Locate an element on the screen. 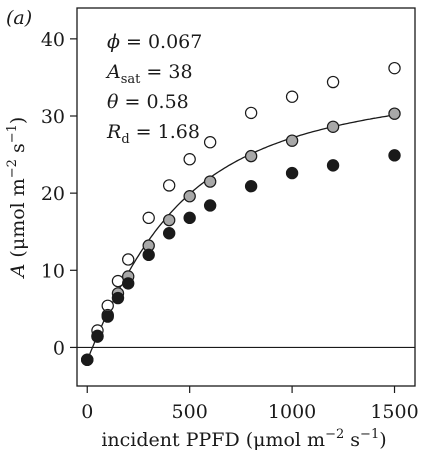 The width and height of the screenshot is (444, 461). x-axis-ticks: 0 500 1000 1500 is located at coordinates (250, 404).